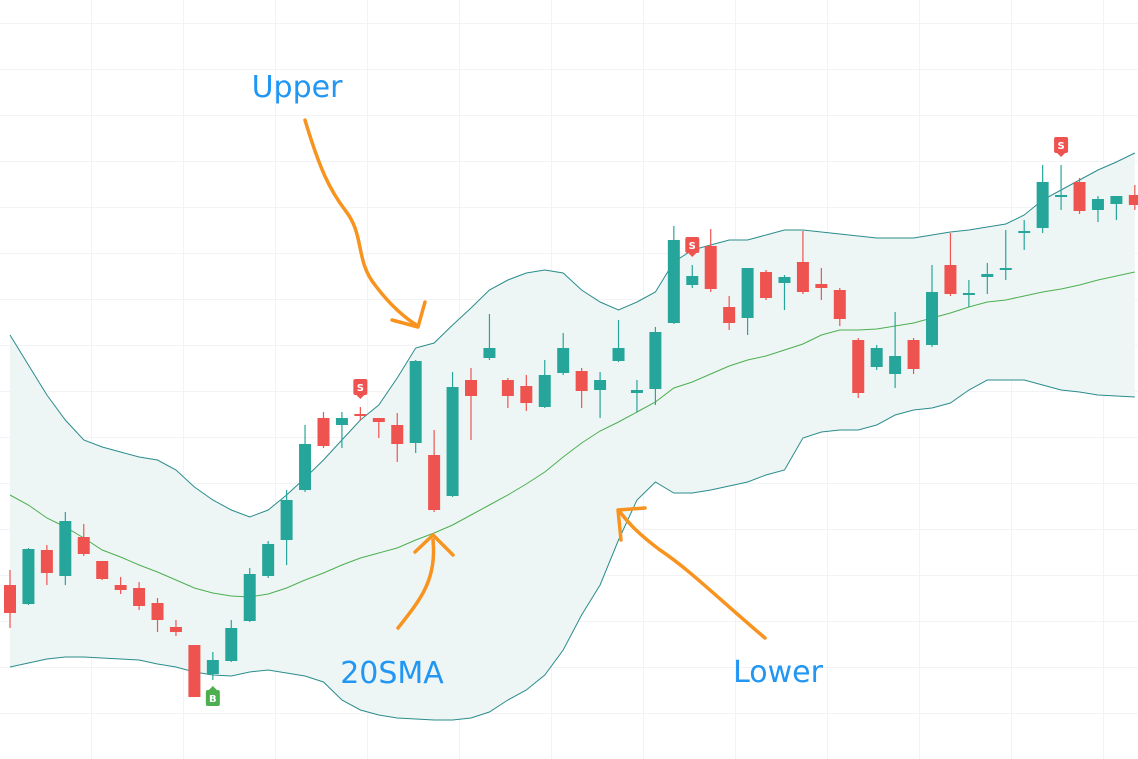 Image resolution: width=1138 pixels, height=759 pixels. What do you see at coordinates (778, 672) in the screenshot?
I see `annotation: Lower` at bounding box center [778, 672].